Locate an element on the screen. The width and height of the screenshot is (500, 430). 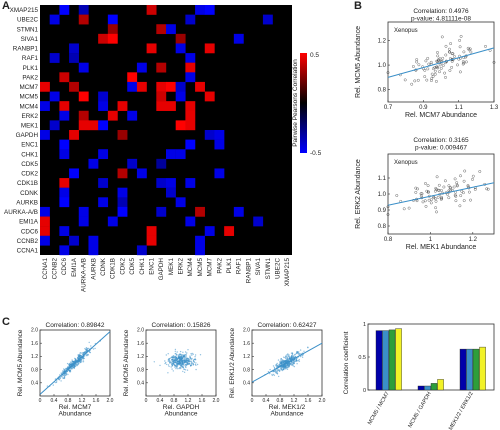
correlation-label: Correlation: 0.15826 is located at coordinates (181, 325).